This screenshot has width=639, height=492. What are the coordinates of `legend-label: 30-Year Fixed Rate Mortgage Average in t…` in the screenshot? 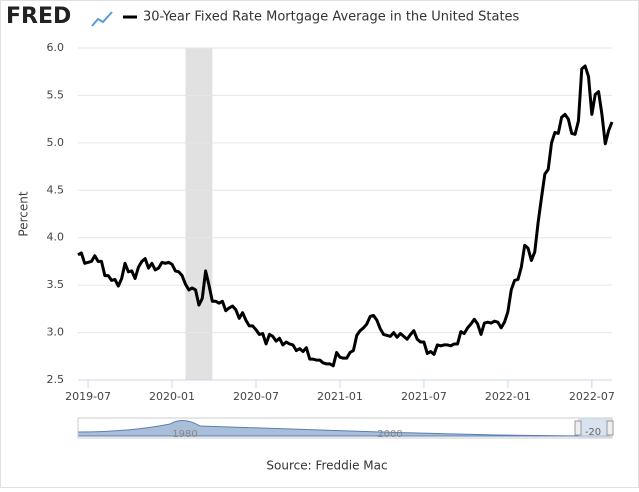 It's located at (331, 17).